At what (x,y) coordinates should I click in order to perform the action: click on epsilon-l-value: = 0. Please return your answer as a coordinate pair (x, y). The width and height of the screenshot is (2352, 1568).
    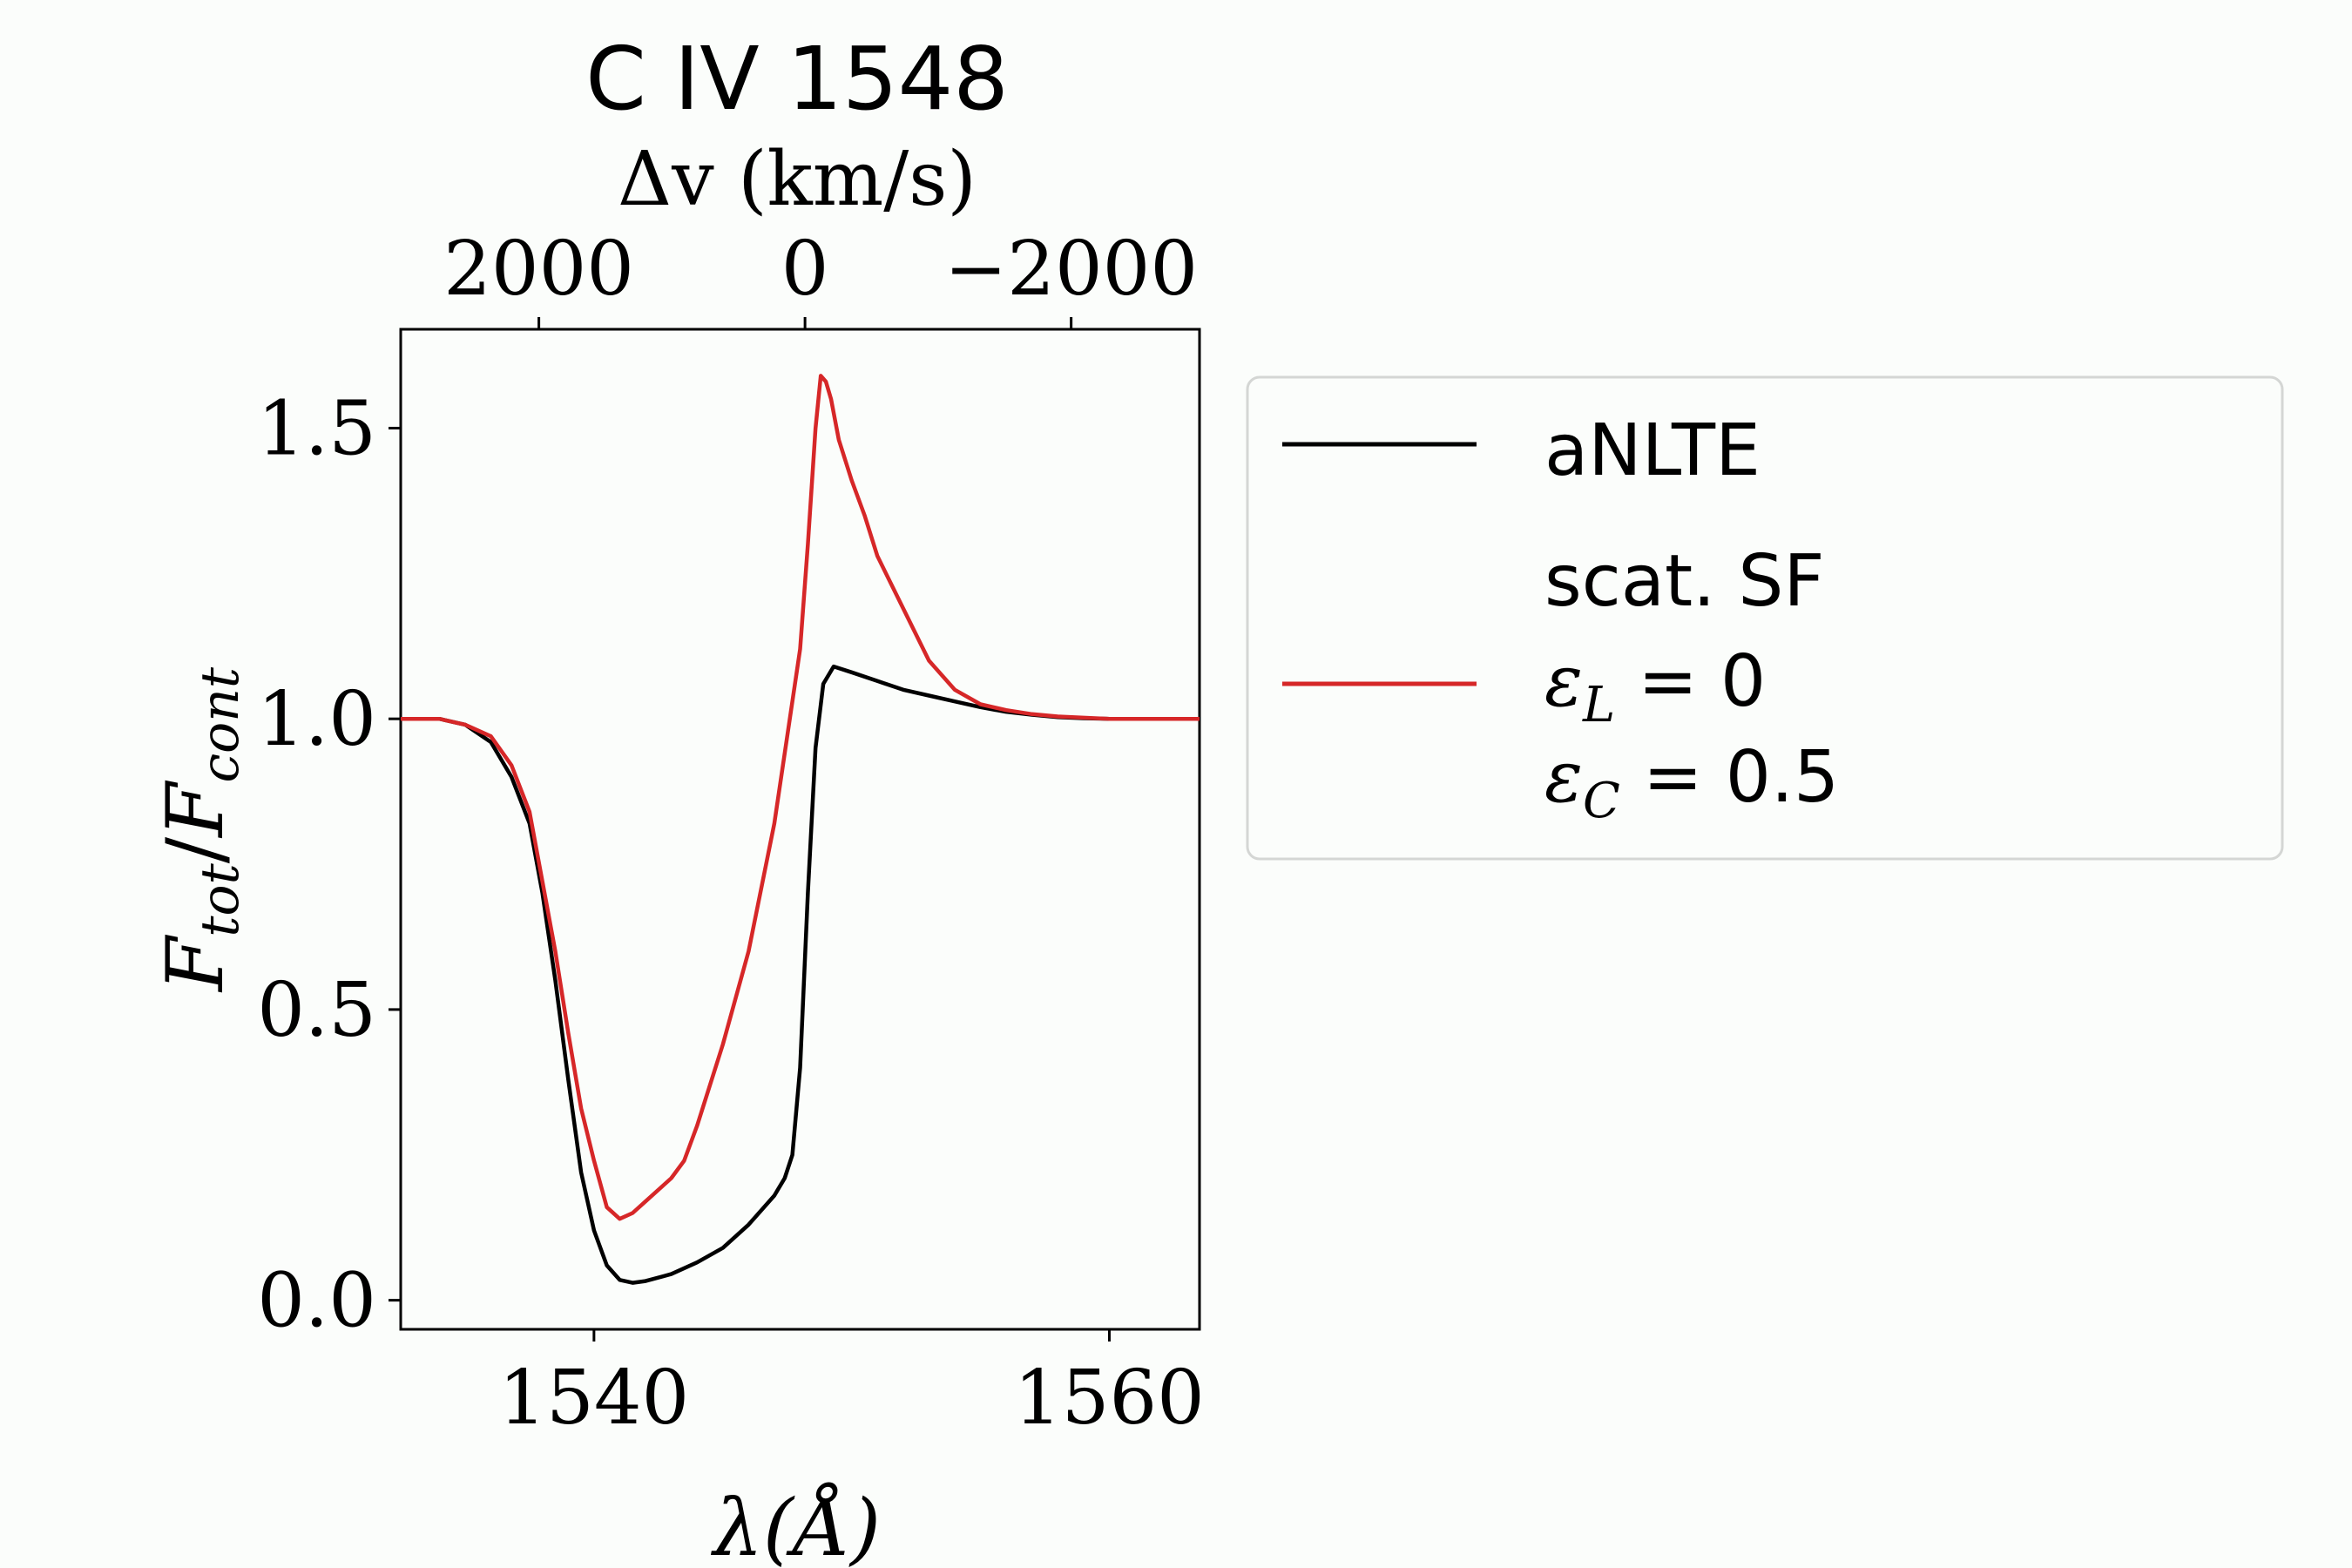
    Looking at the image, I should click on (1690, 682).